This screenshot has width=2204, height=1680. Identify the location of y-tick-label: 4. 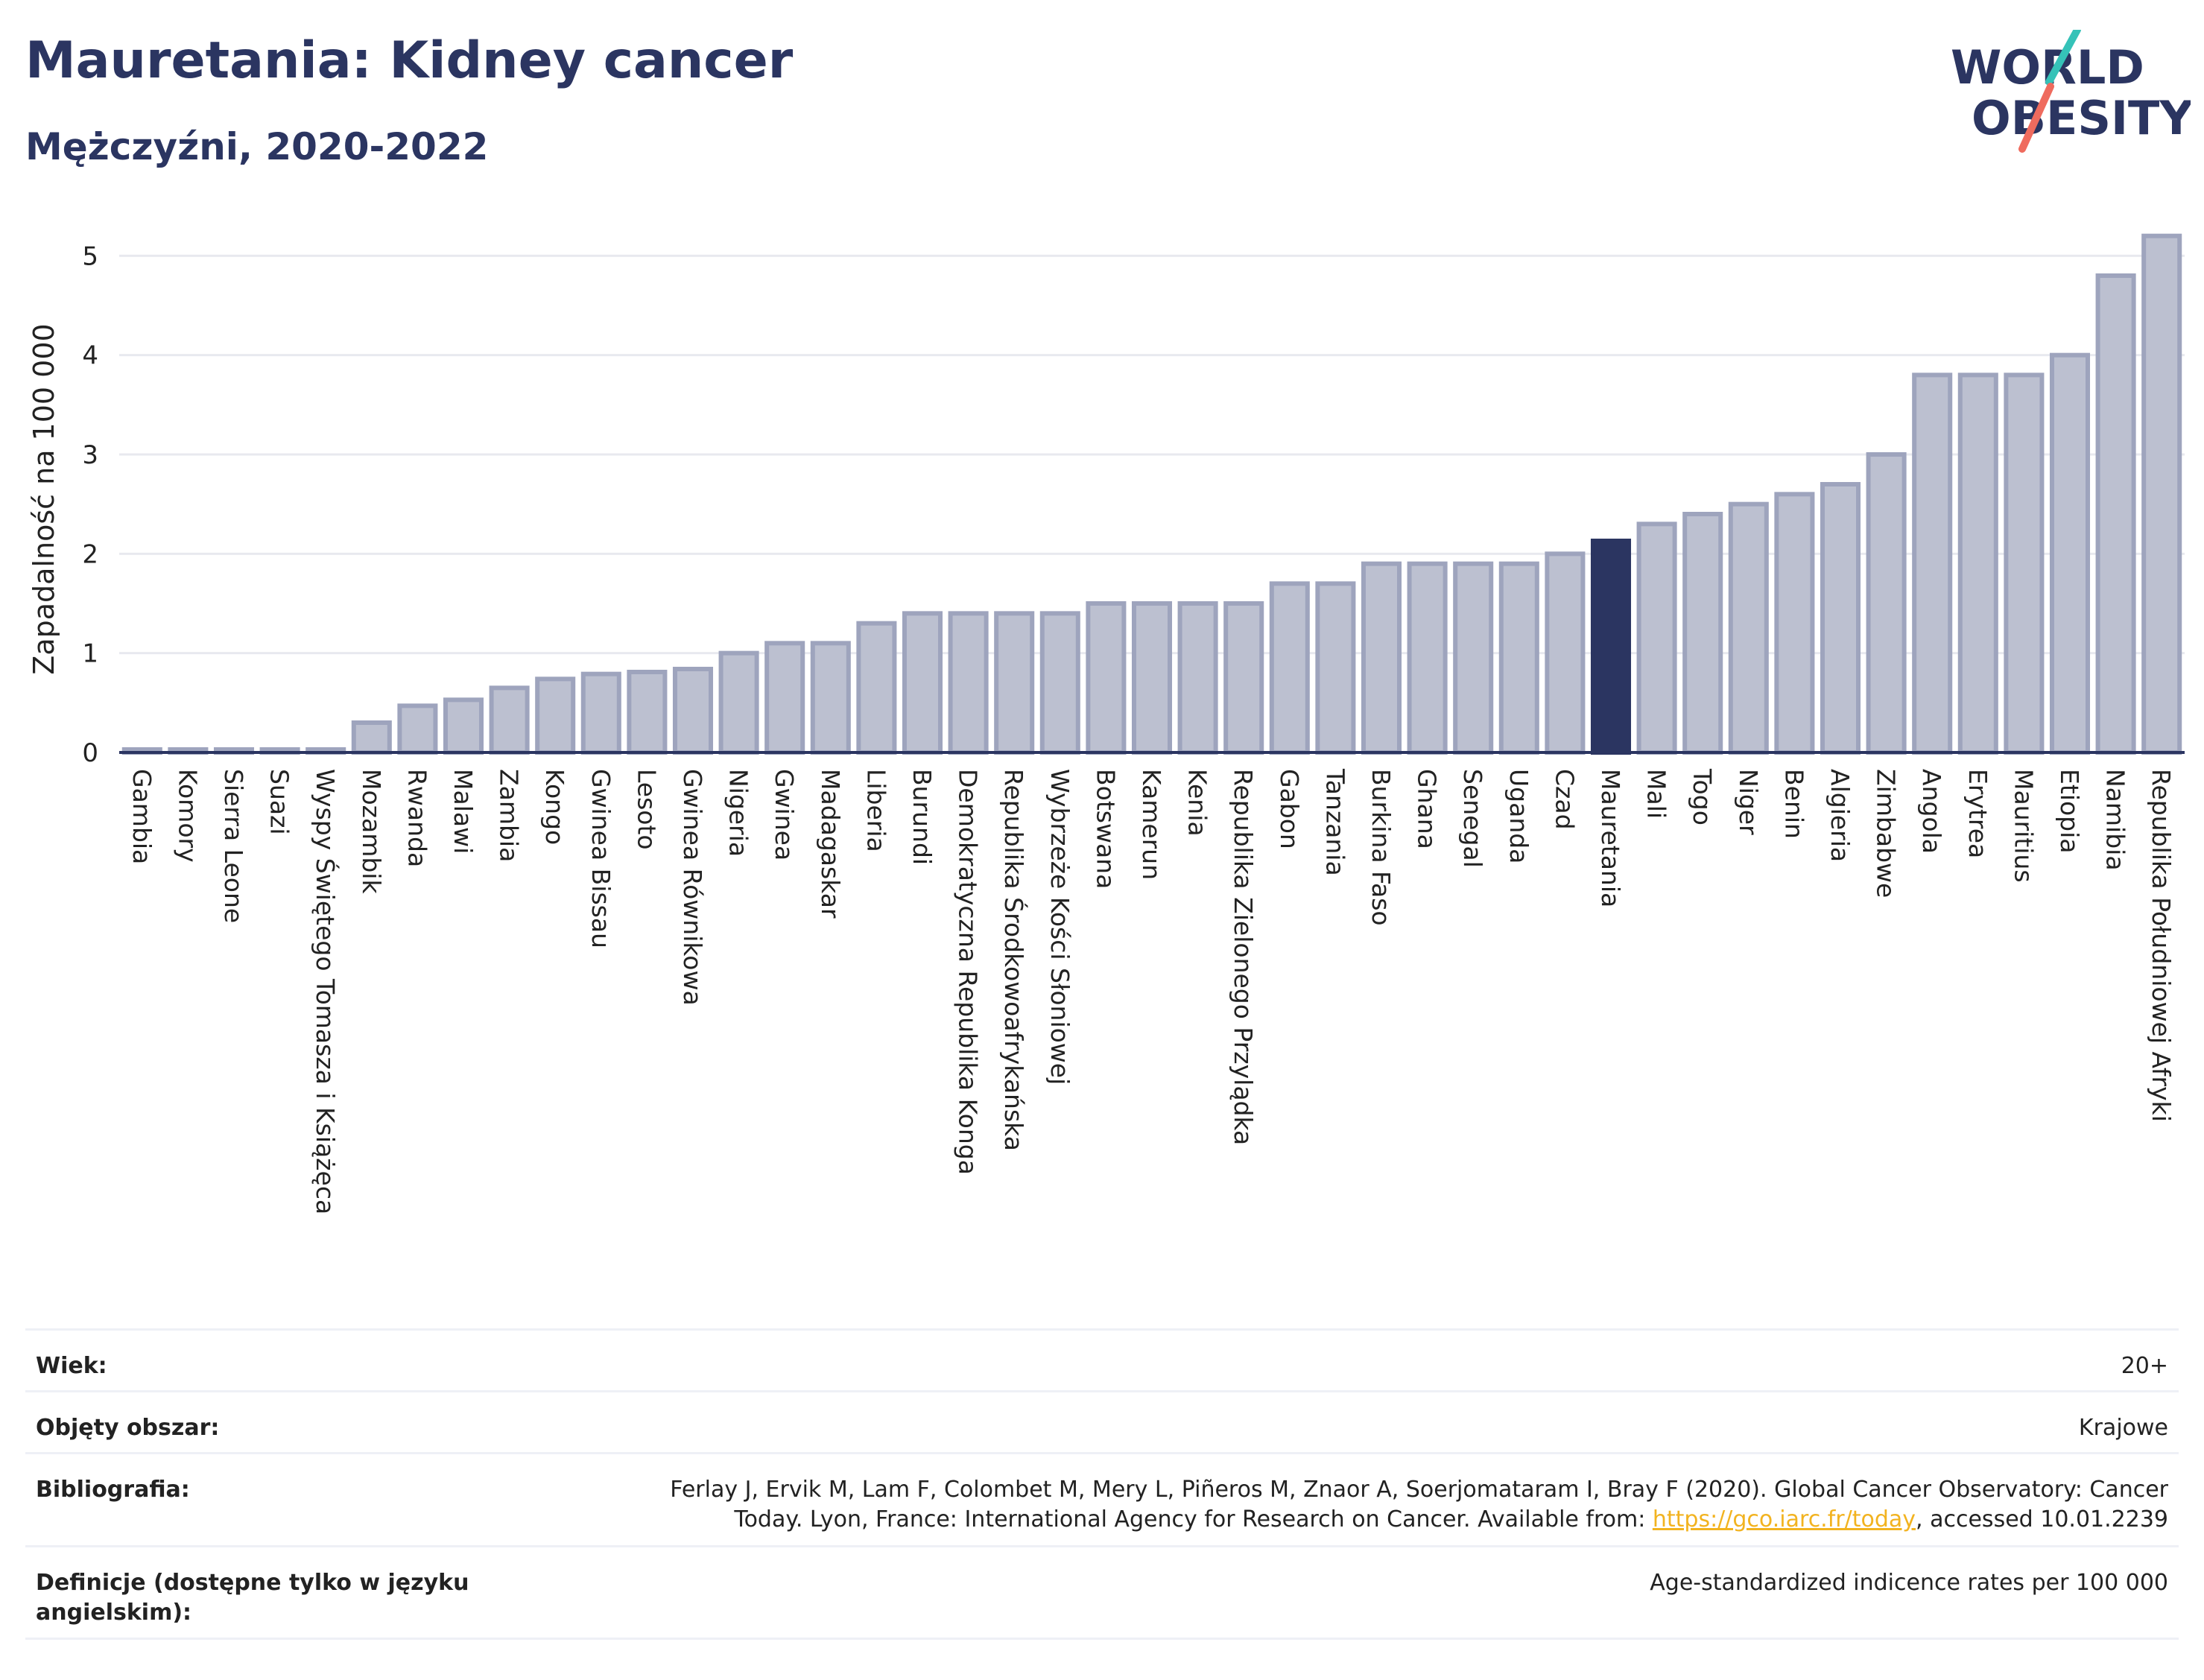
(90, 356).